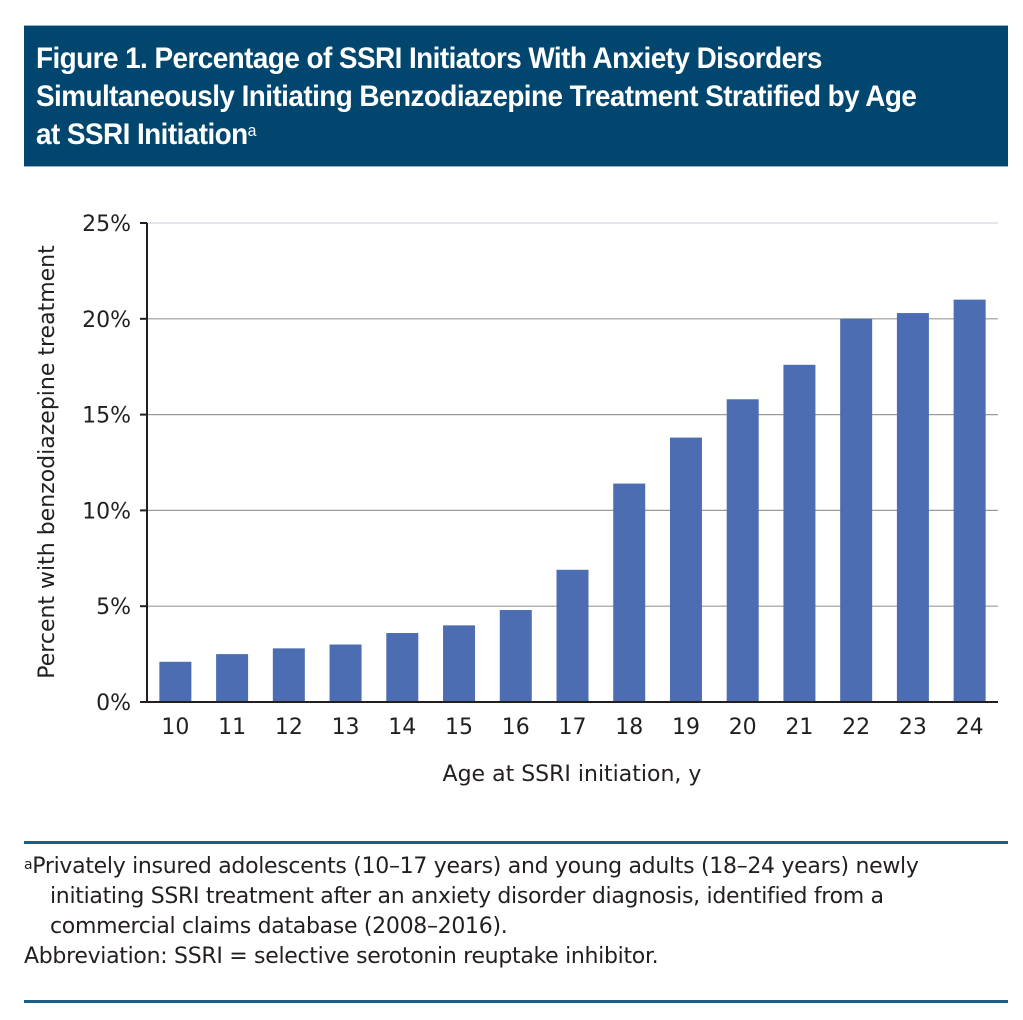 This screenshot has width=1023, height=1020. I want to click on footnote-top-rule, so click(516, 842).